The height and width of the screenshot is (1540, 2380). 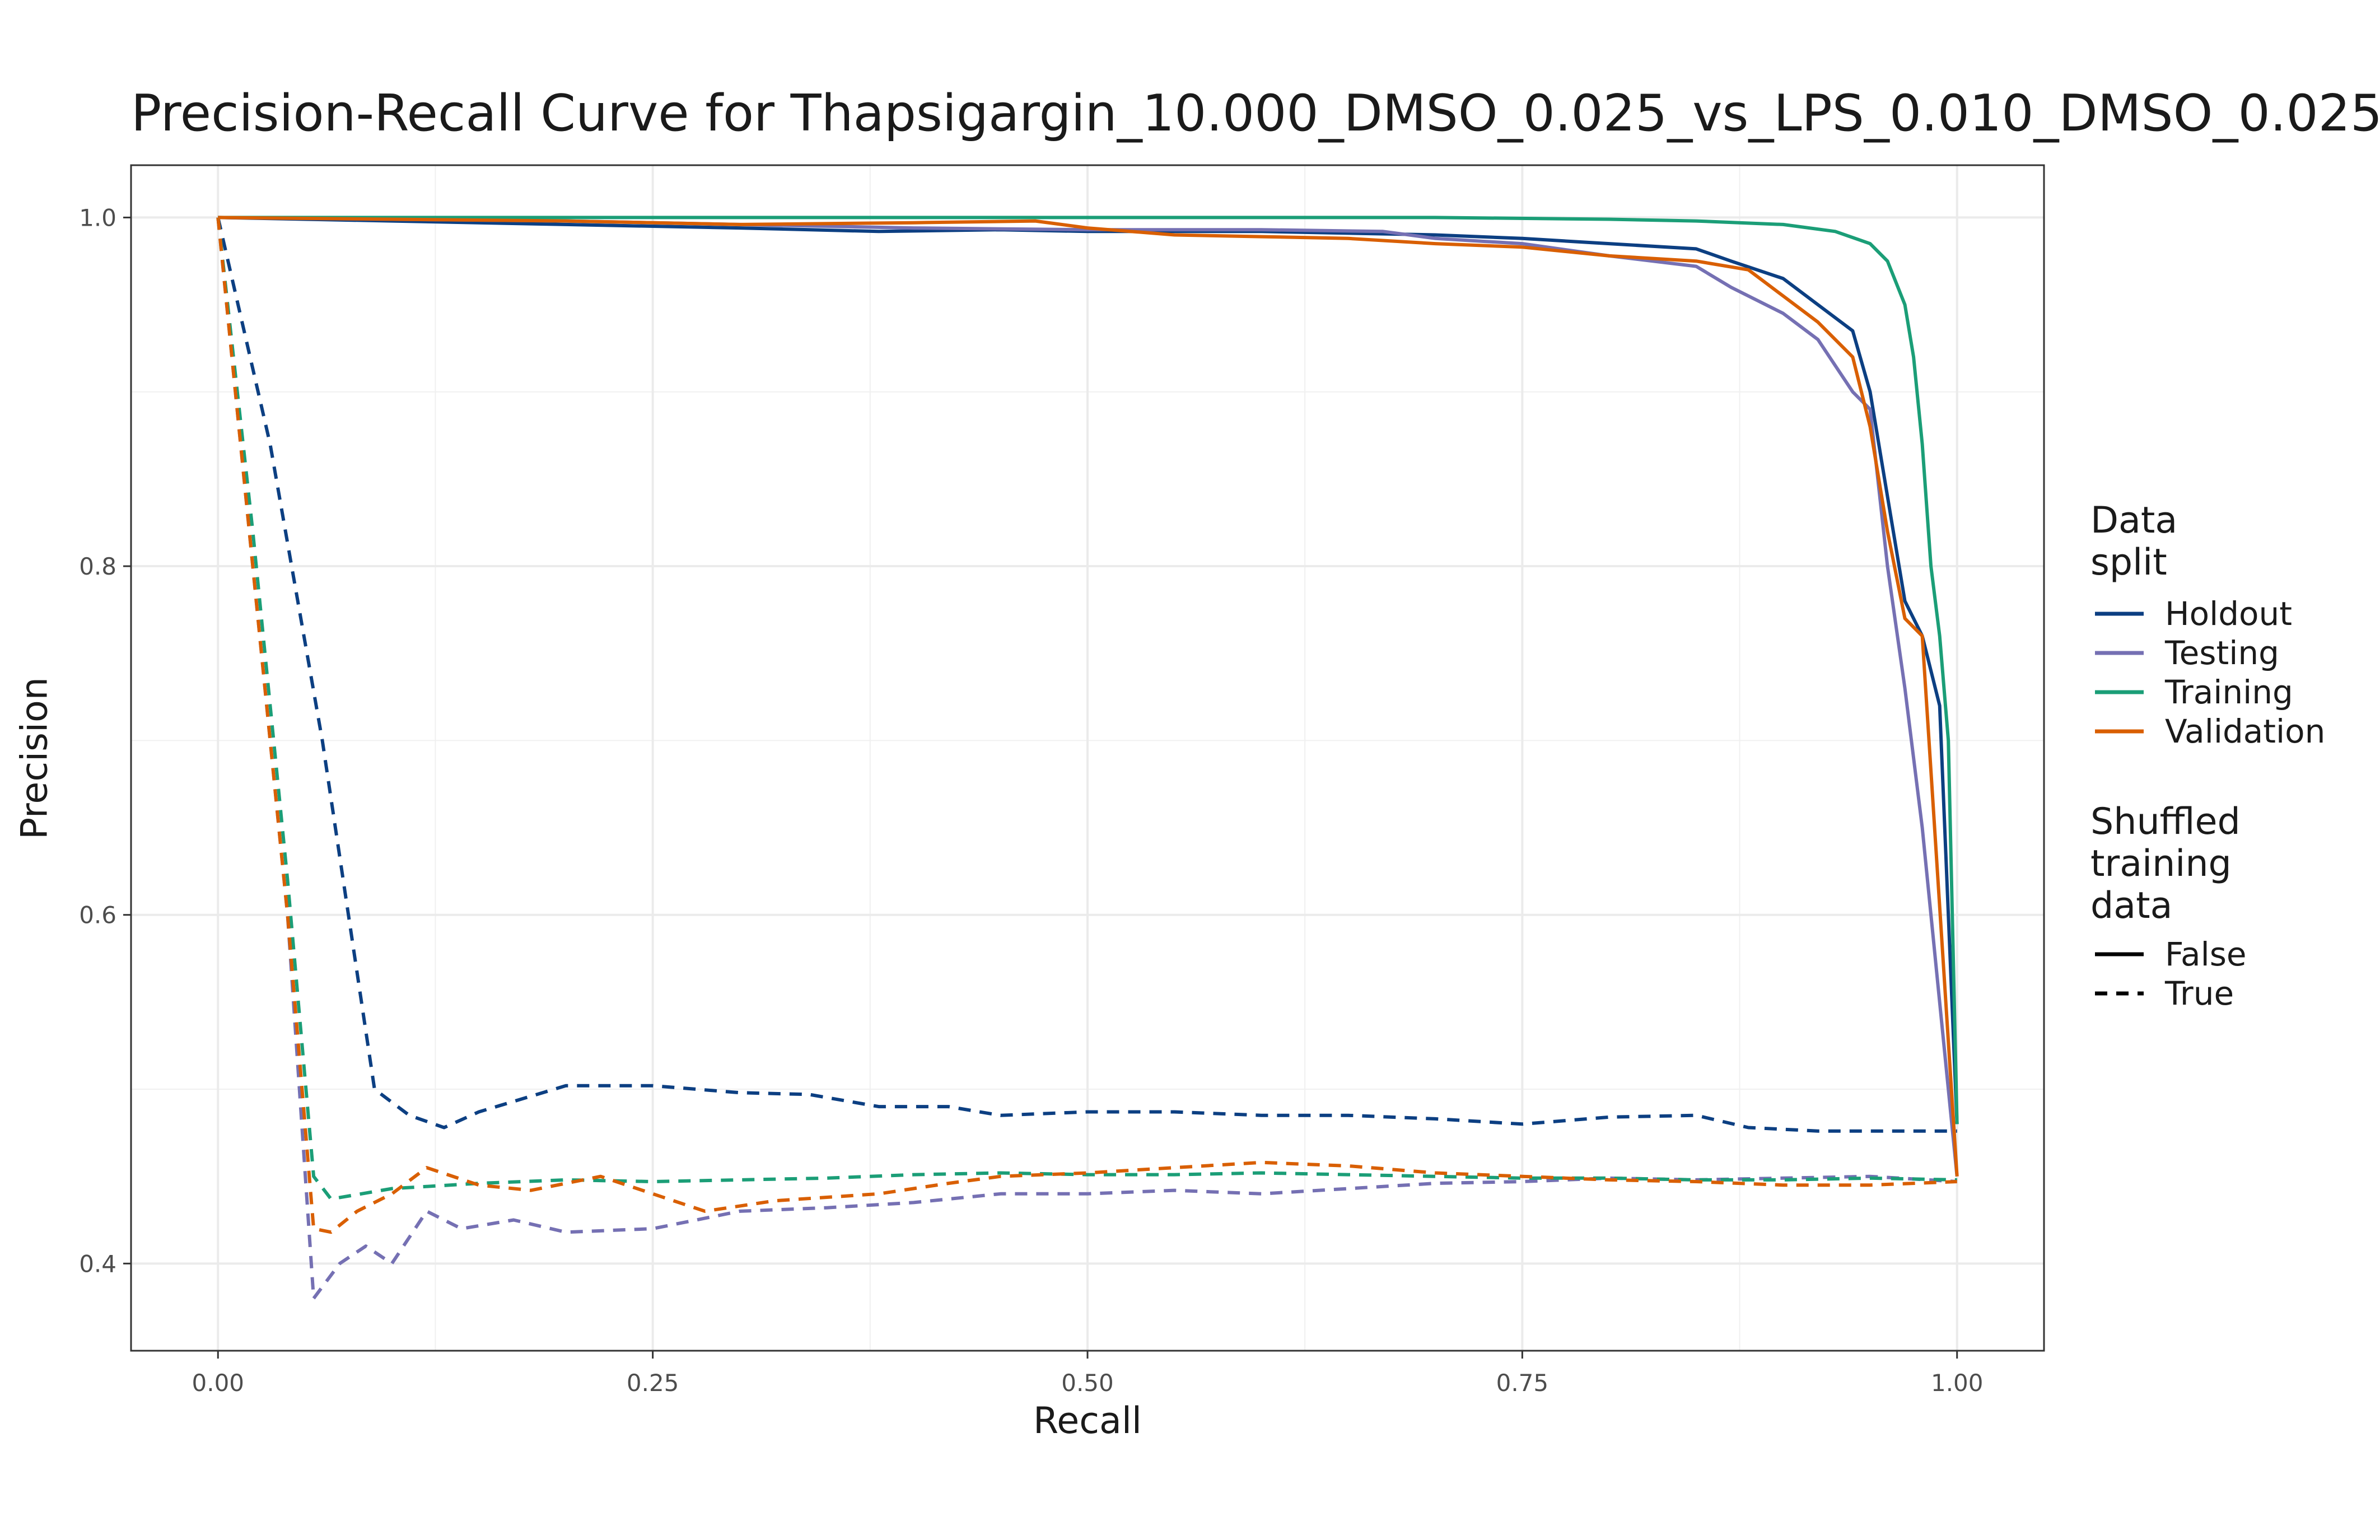 I want to click on legend-color-title-line-1: Data, so click(x=2134, y=521).